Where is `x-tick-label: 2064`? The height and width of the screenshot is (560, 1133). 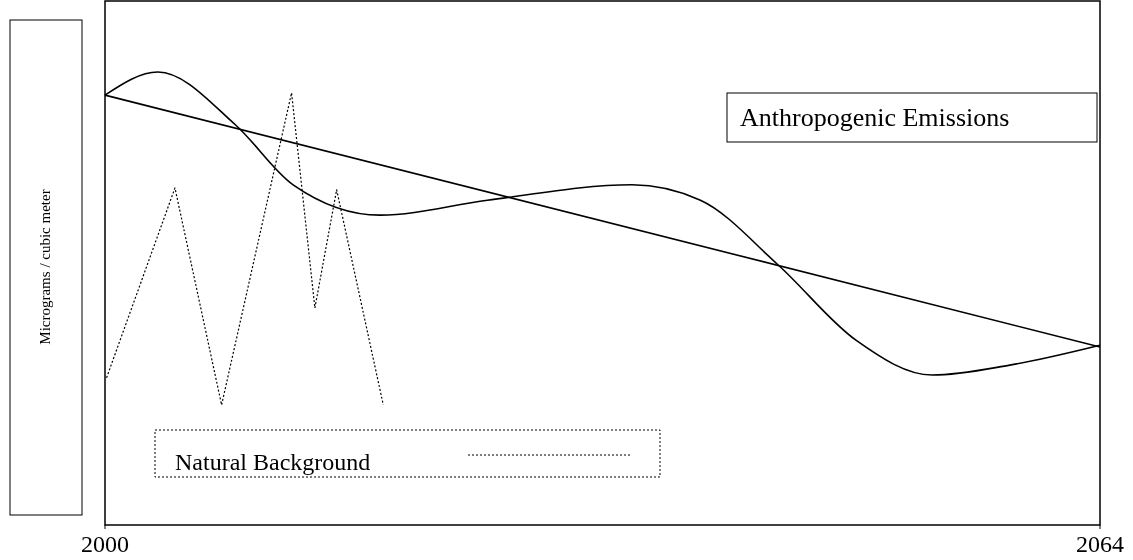
x-tick-label: 2064 is located at coordinates (1100, 544).